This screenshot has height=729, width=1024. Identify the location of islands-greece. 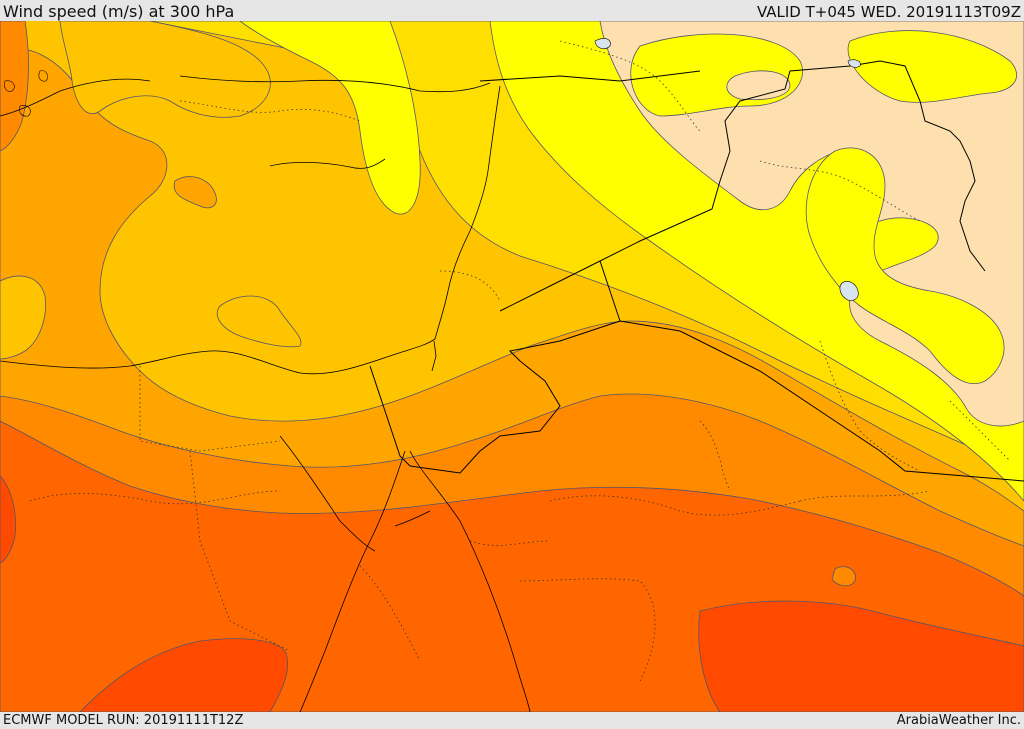
(26, 93).